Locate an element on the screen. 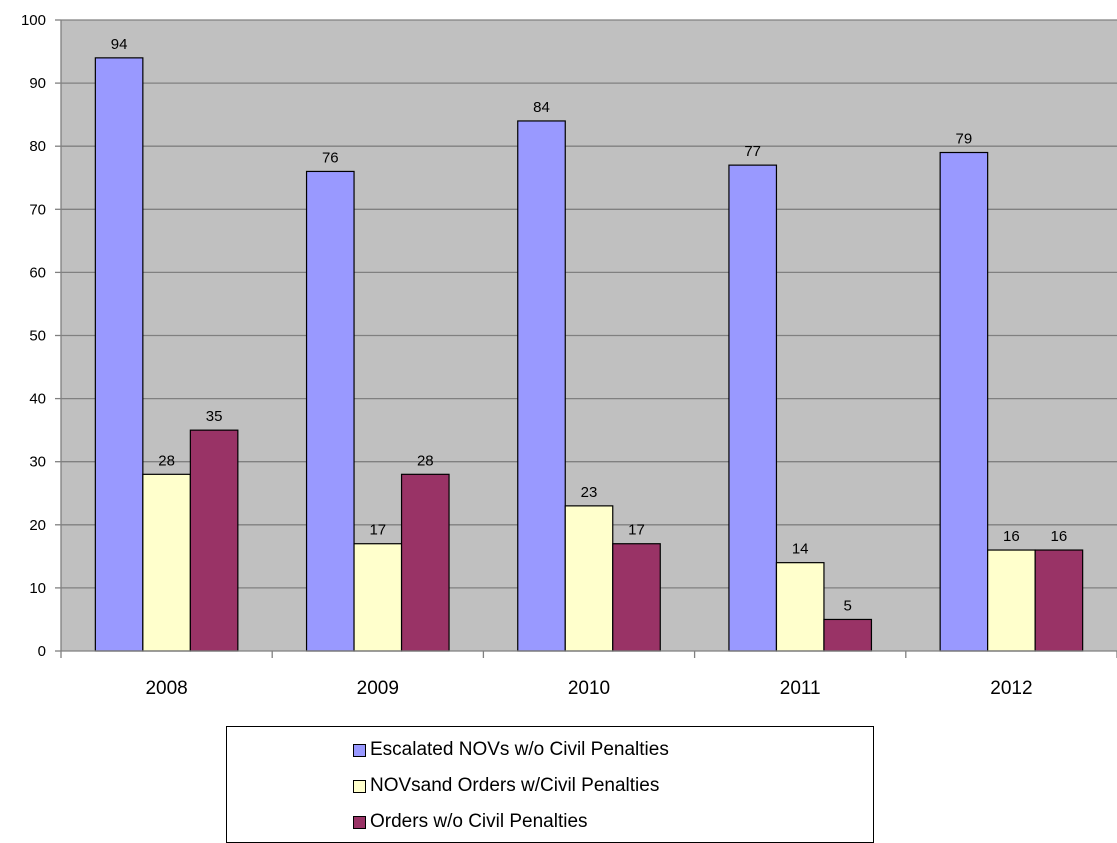  y-tick-label: 70 is located at coordinates (37, 209).